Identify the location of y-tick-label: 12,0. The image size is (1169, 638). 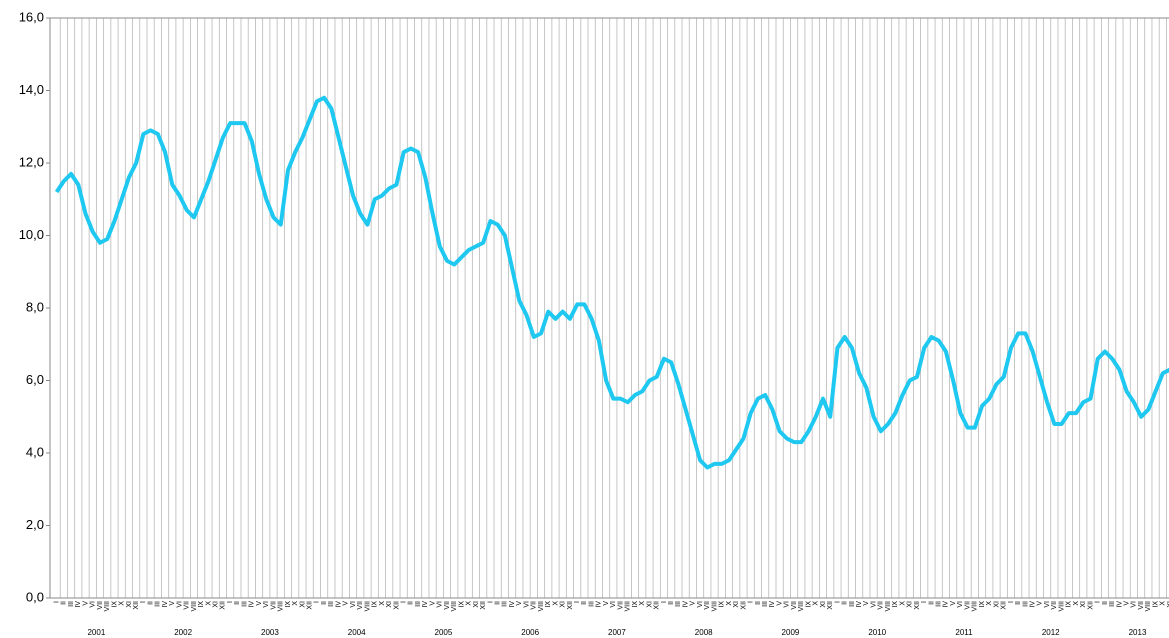
(31, 161).